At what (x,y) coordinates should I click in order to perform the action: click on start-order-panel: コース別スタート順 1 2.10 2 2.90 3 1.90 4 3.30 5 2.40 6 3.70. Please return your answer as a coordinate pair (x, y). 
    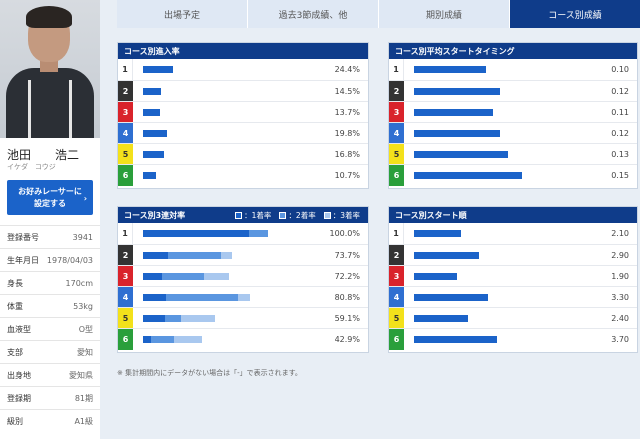
    Looking at the image, I should click on (513, 279).